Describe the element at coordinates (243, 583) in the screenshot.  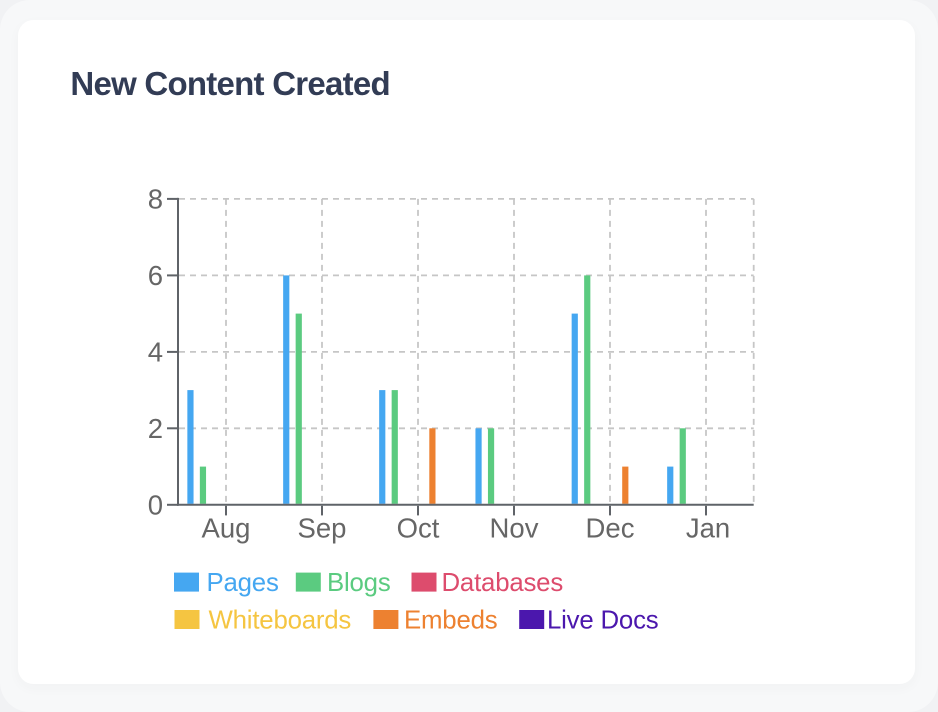
I see `svg-text: Pages` at that location.